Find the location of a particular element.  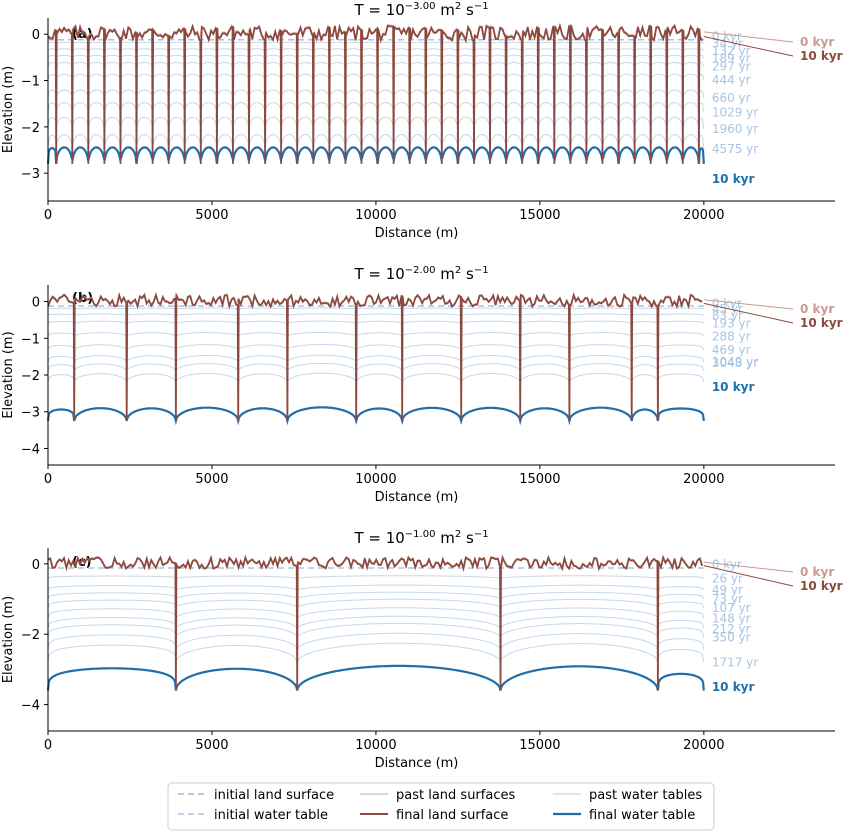

water-table-time-label: 212 yr is located at coordinates (731, 629).